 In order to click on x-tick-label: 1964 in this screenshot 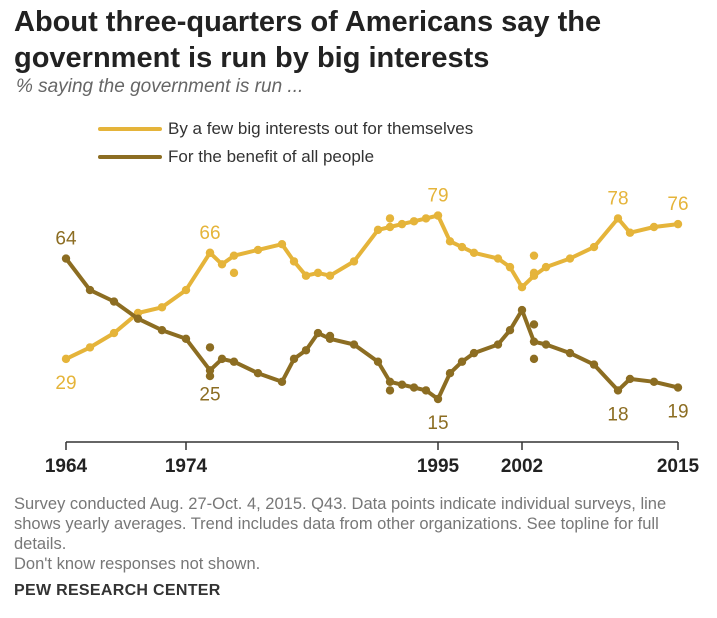, I will do `click(66, 466)`.